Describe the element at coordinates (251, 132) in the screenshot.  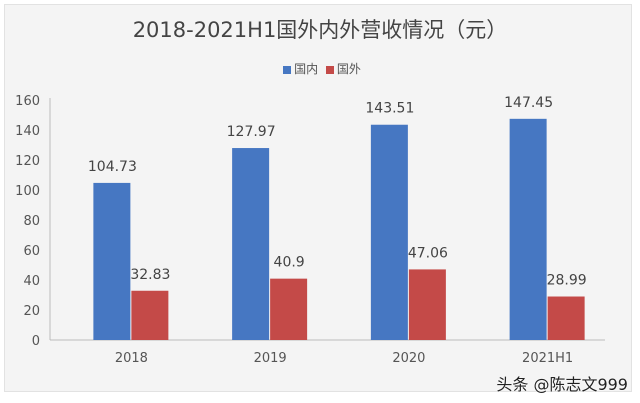
I see `data-label: 127.97` at that location.